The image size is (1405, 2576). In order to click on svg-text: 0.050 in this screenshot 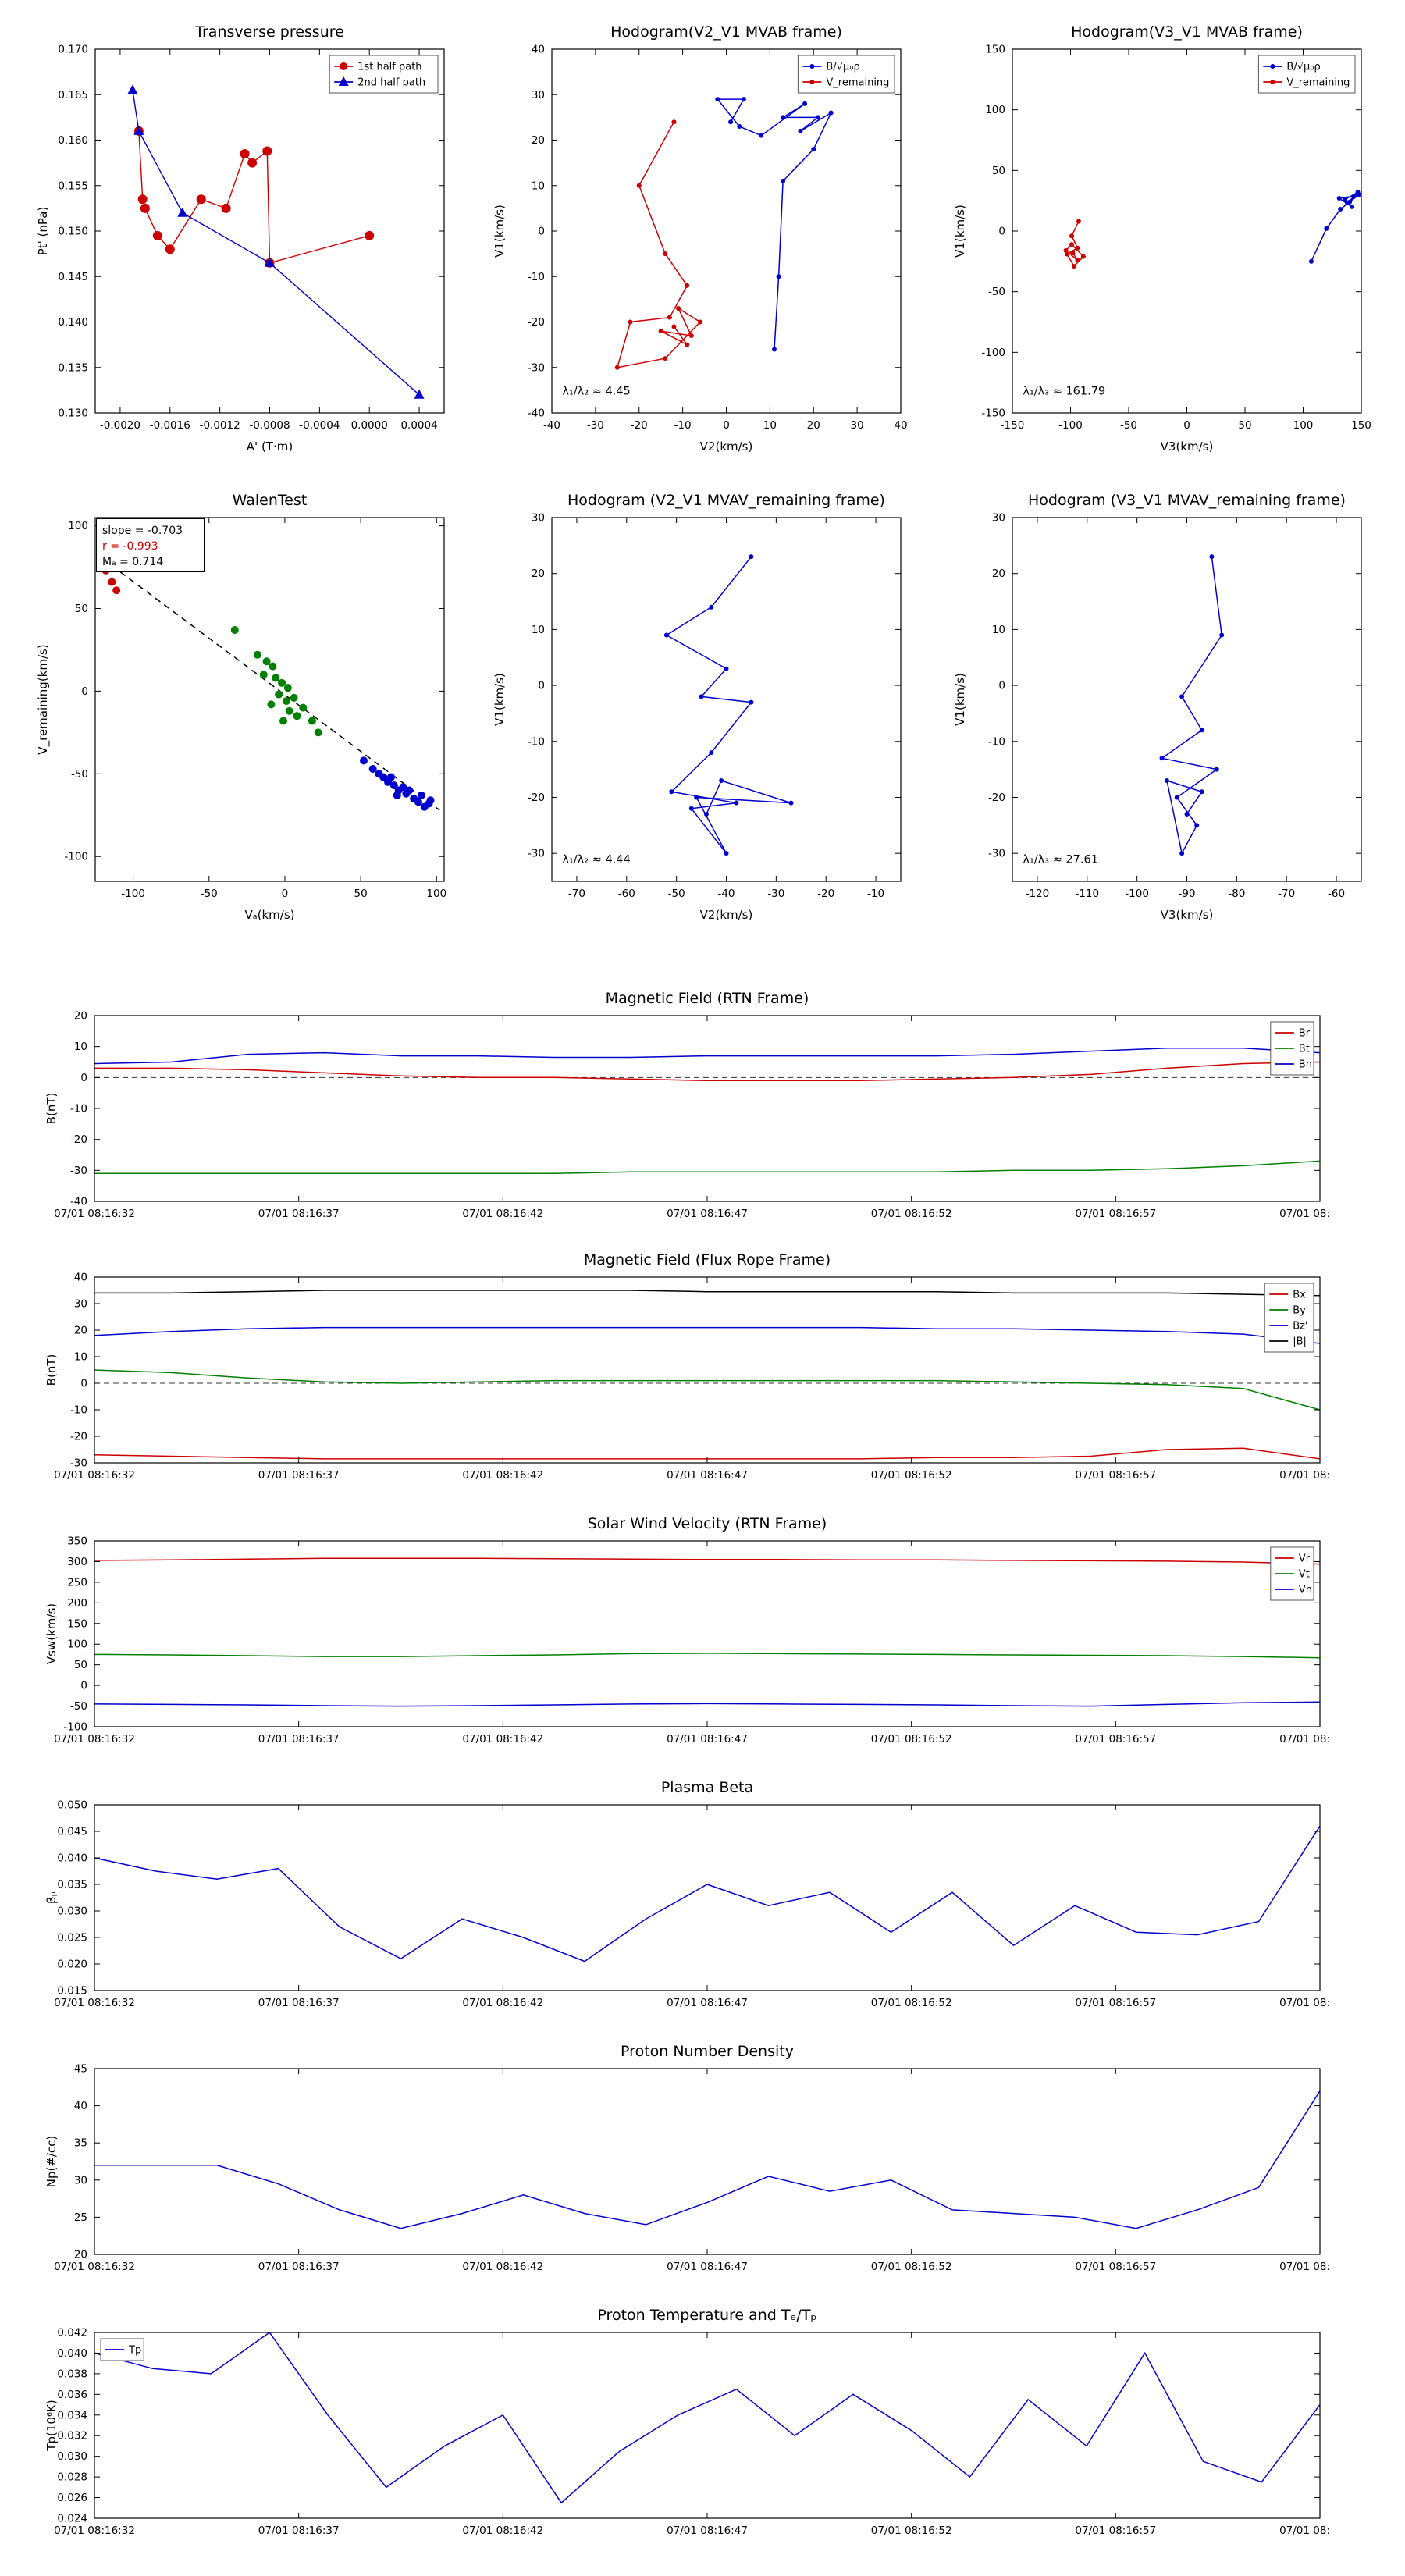, I will do `click(72, 1805)`.